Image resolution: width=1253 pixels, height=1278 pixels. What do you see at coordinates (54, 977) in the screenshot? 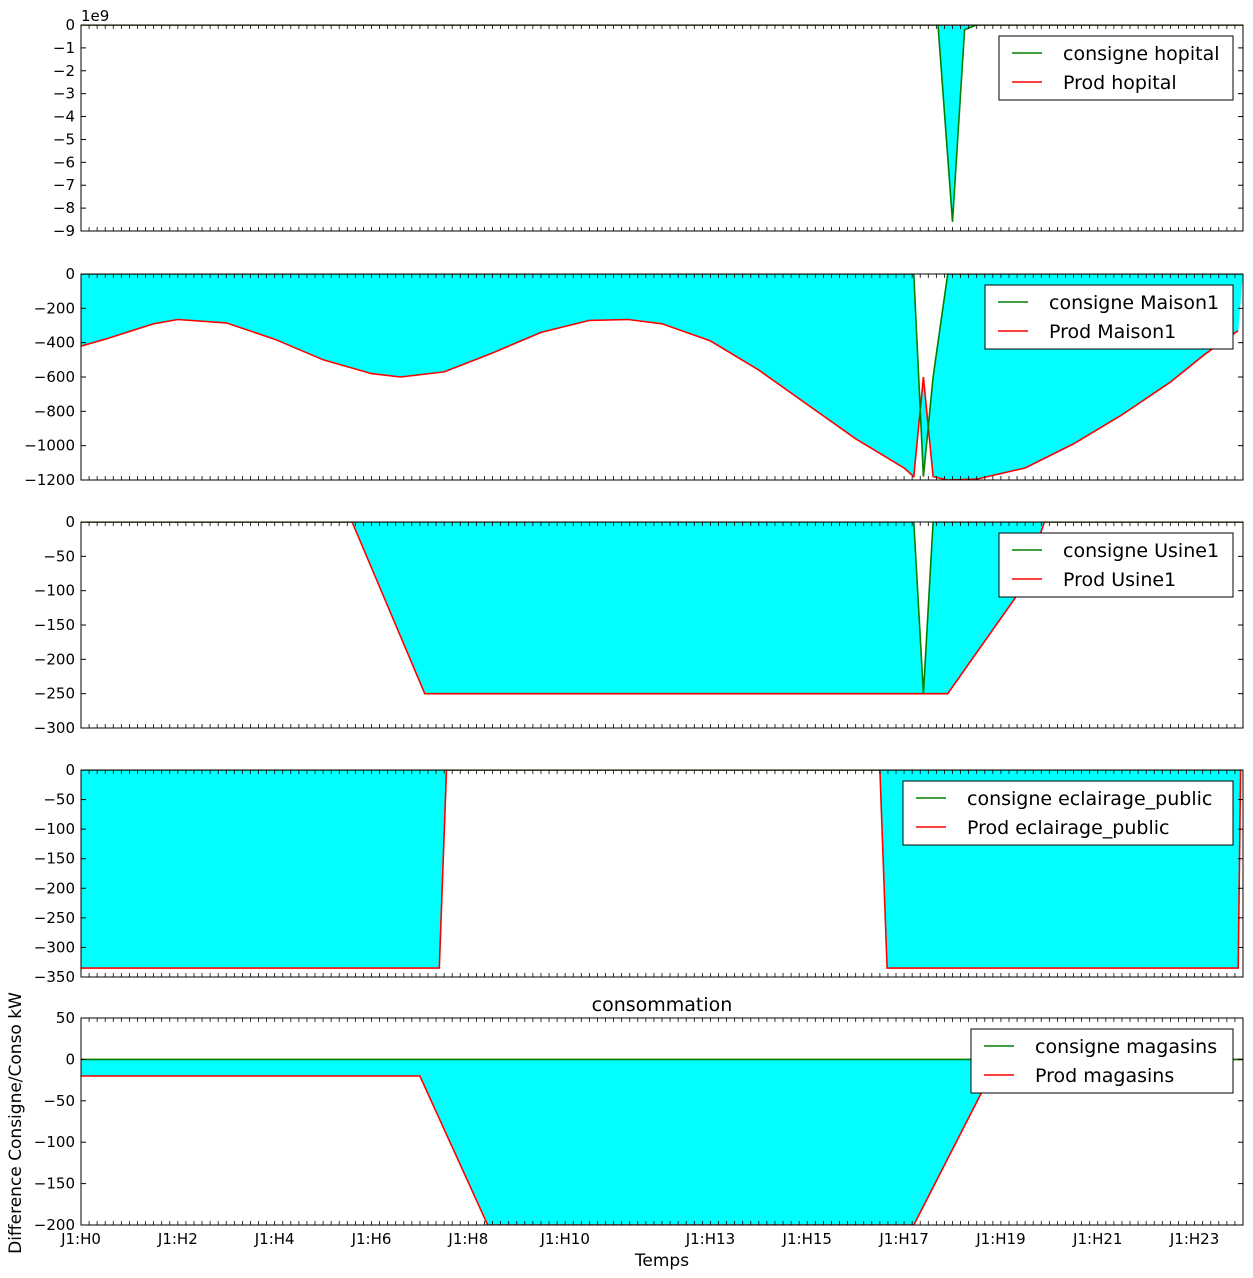
I see `y-tick-label: −350` at bounding box center [54, 977].